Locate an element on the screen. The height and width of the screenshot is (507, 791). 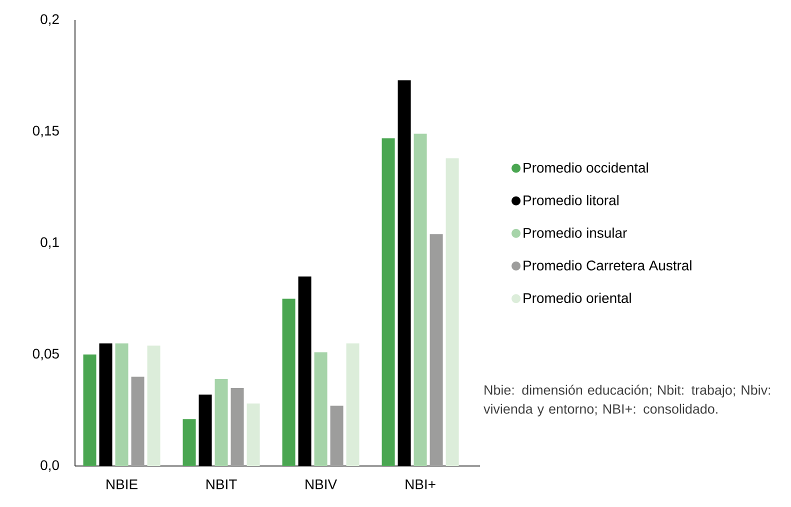
y-tick-label: 0,15 is located at coordinates (45, 132).